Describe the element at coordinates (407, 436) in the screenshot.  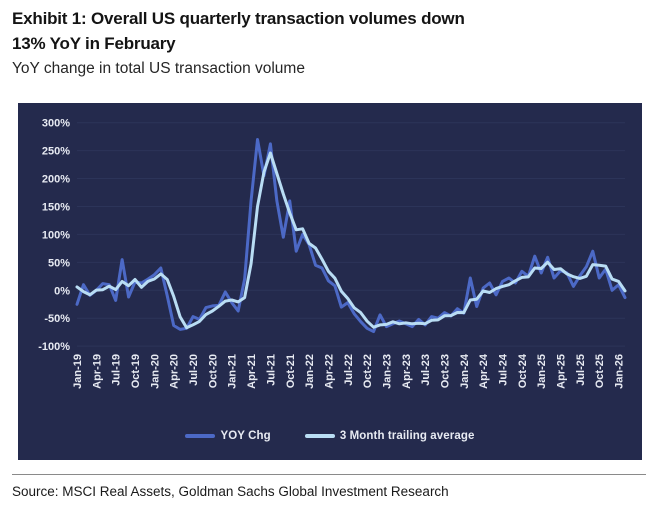
I see `legend-label-trailing-average: 3 Month trailing average` at that location.